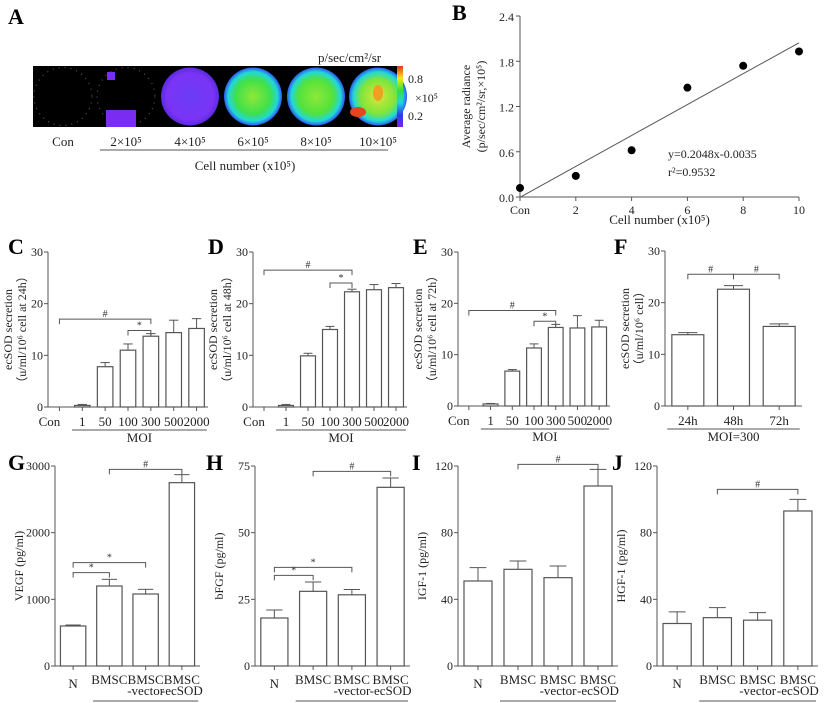 Image resolution: width=825 pixels, height=703 pixels. Describe the element at coordinates (643, 466) in the screenshot. I see `y-tick-label: 120` at that location.